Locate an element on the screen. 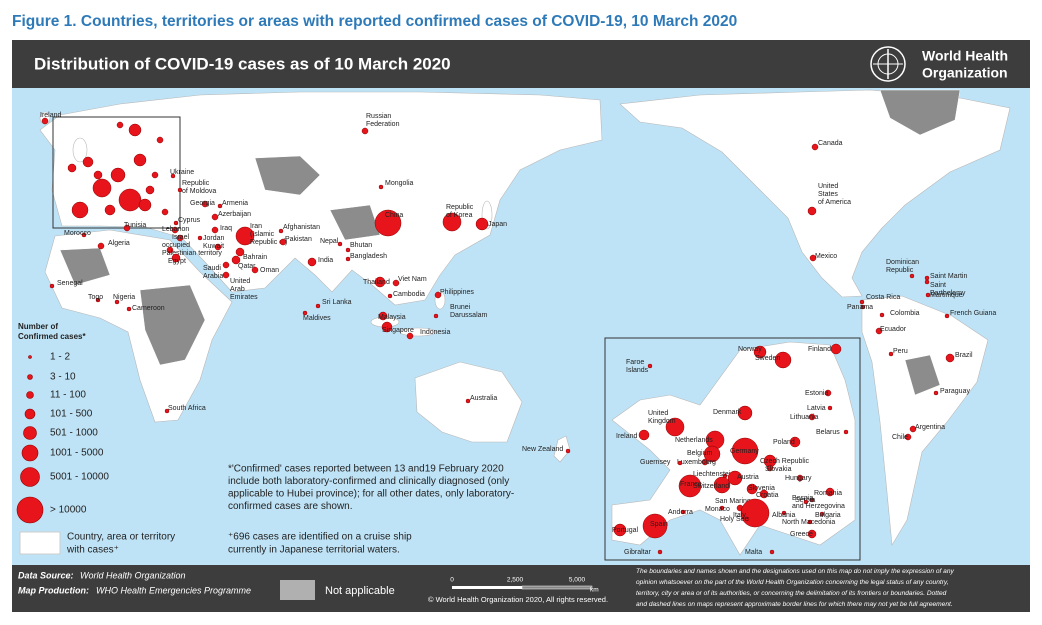  country-label: Panama is located at coordinates (860, 307).